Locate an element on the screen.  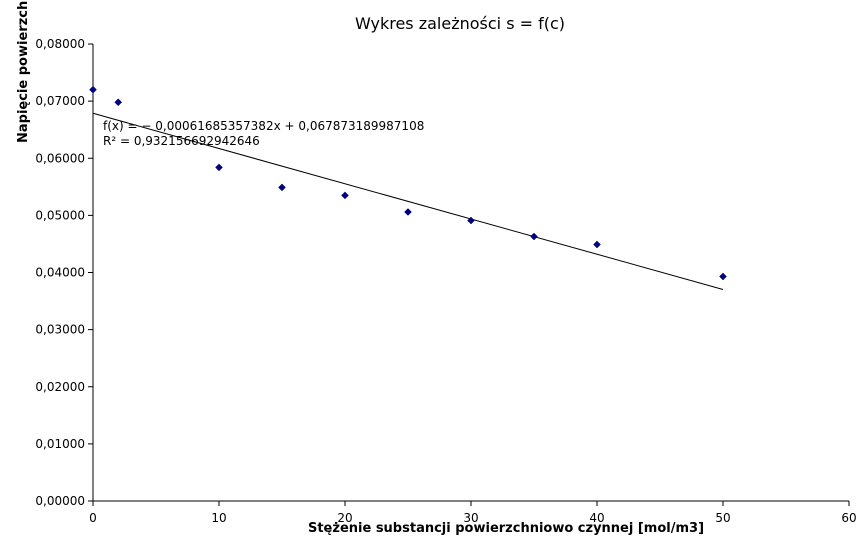
y-axis-label: Napięcie powierzchniowe is located at coordinates (23, 71).